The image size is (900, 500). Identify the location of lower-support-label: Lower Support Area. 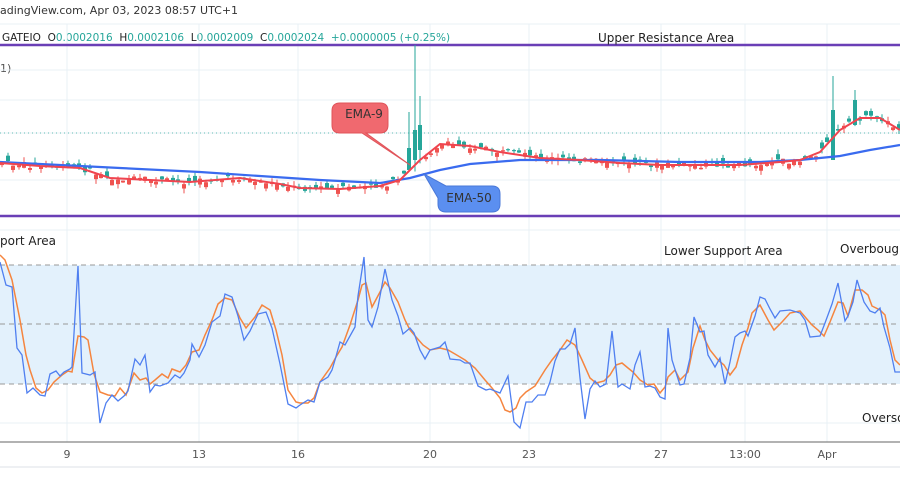
(723, 251).